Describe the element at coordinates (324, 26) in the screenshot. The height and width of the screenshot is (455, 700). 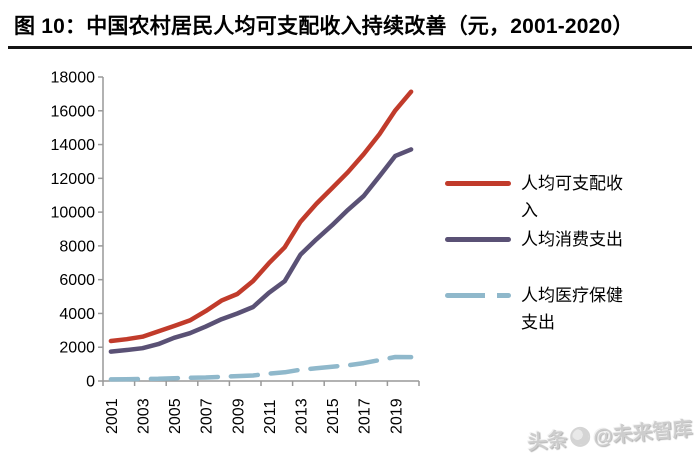
I see `chart-title: 图 10：中国农村居民人均可支配收入持续改善（元，2001-2020）` at that location.